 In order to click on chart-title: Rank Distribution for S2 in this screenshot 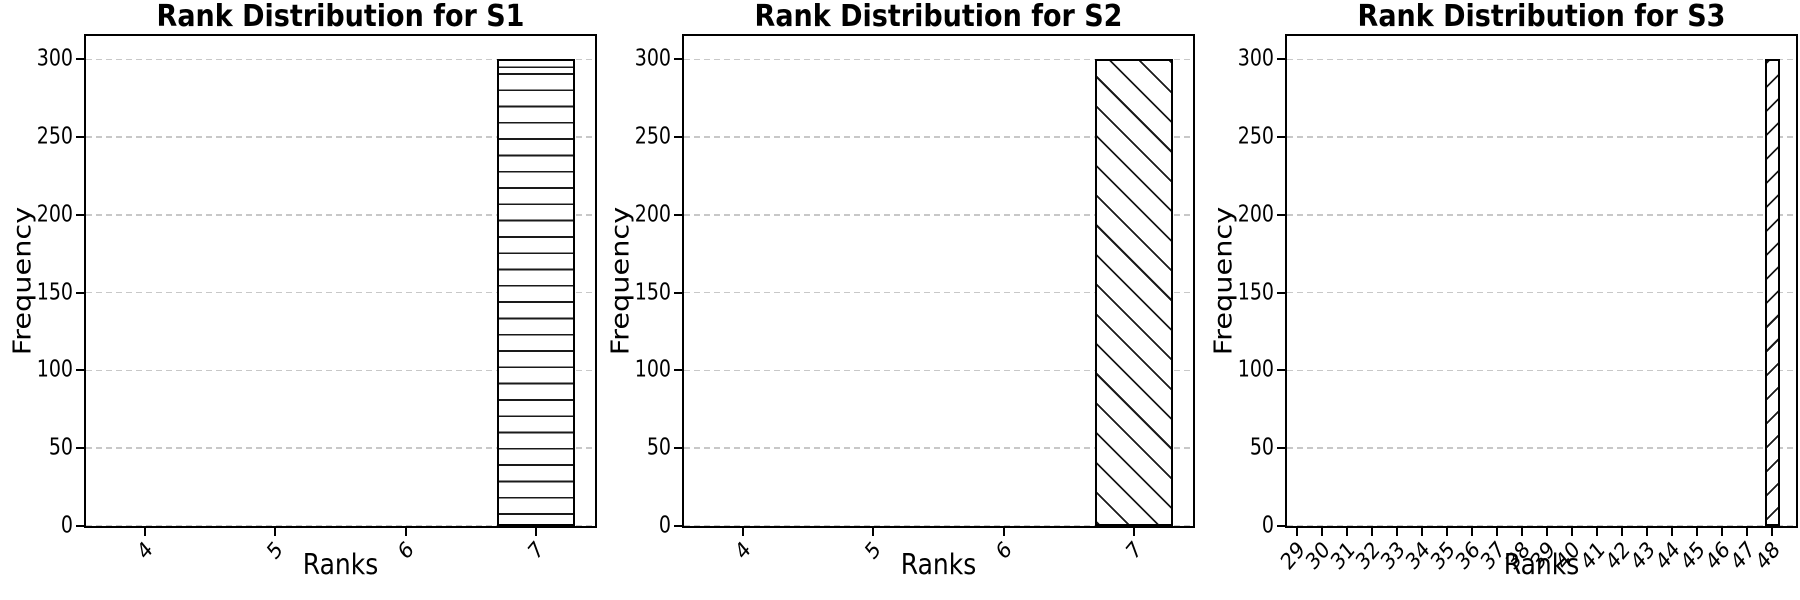, I will do `click(938, 17)`.